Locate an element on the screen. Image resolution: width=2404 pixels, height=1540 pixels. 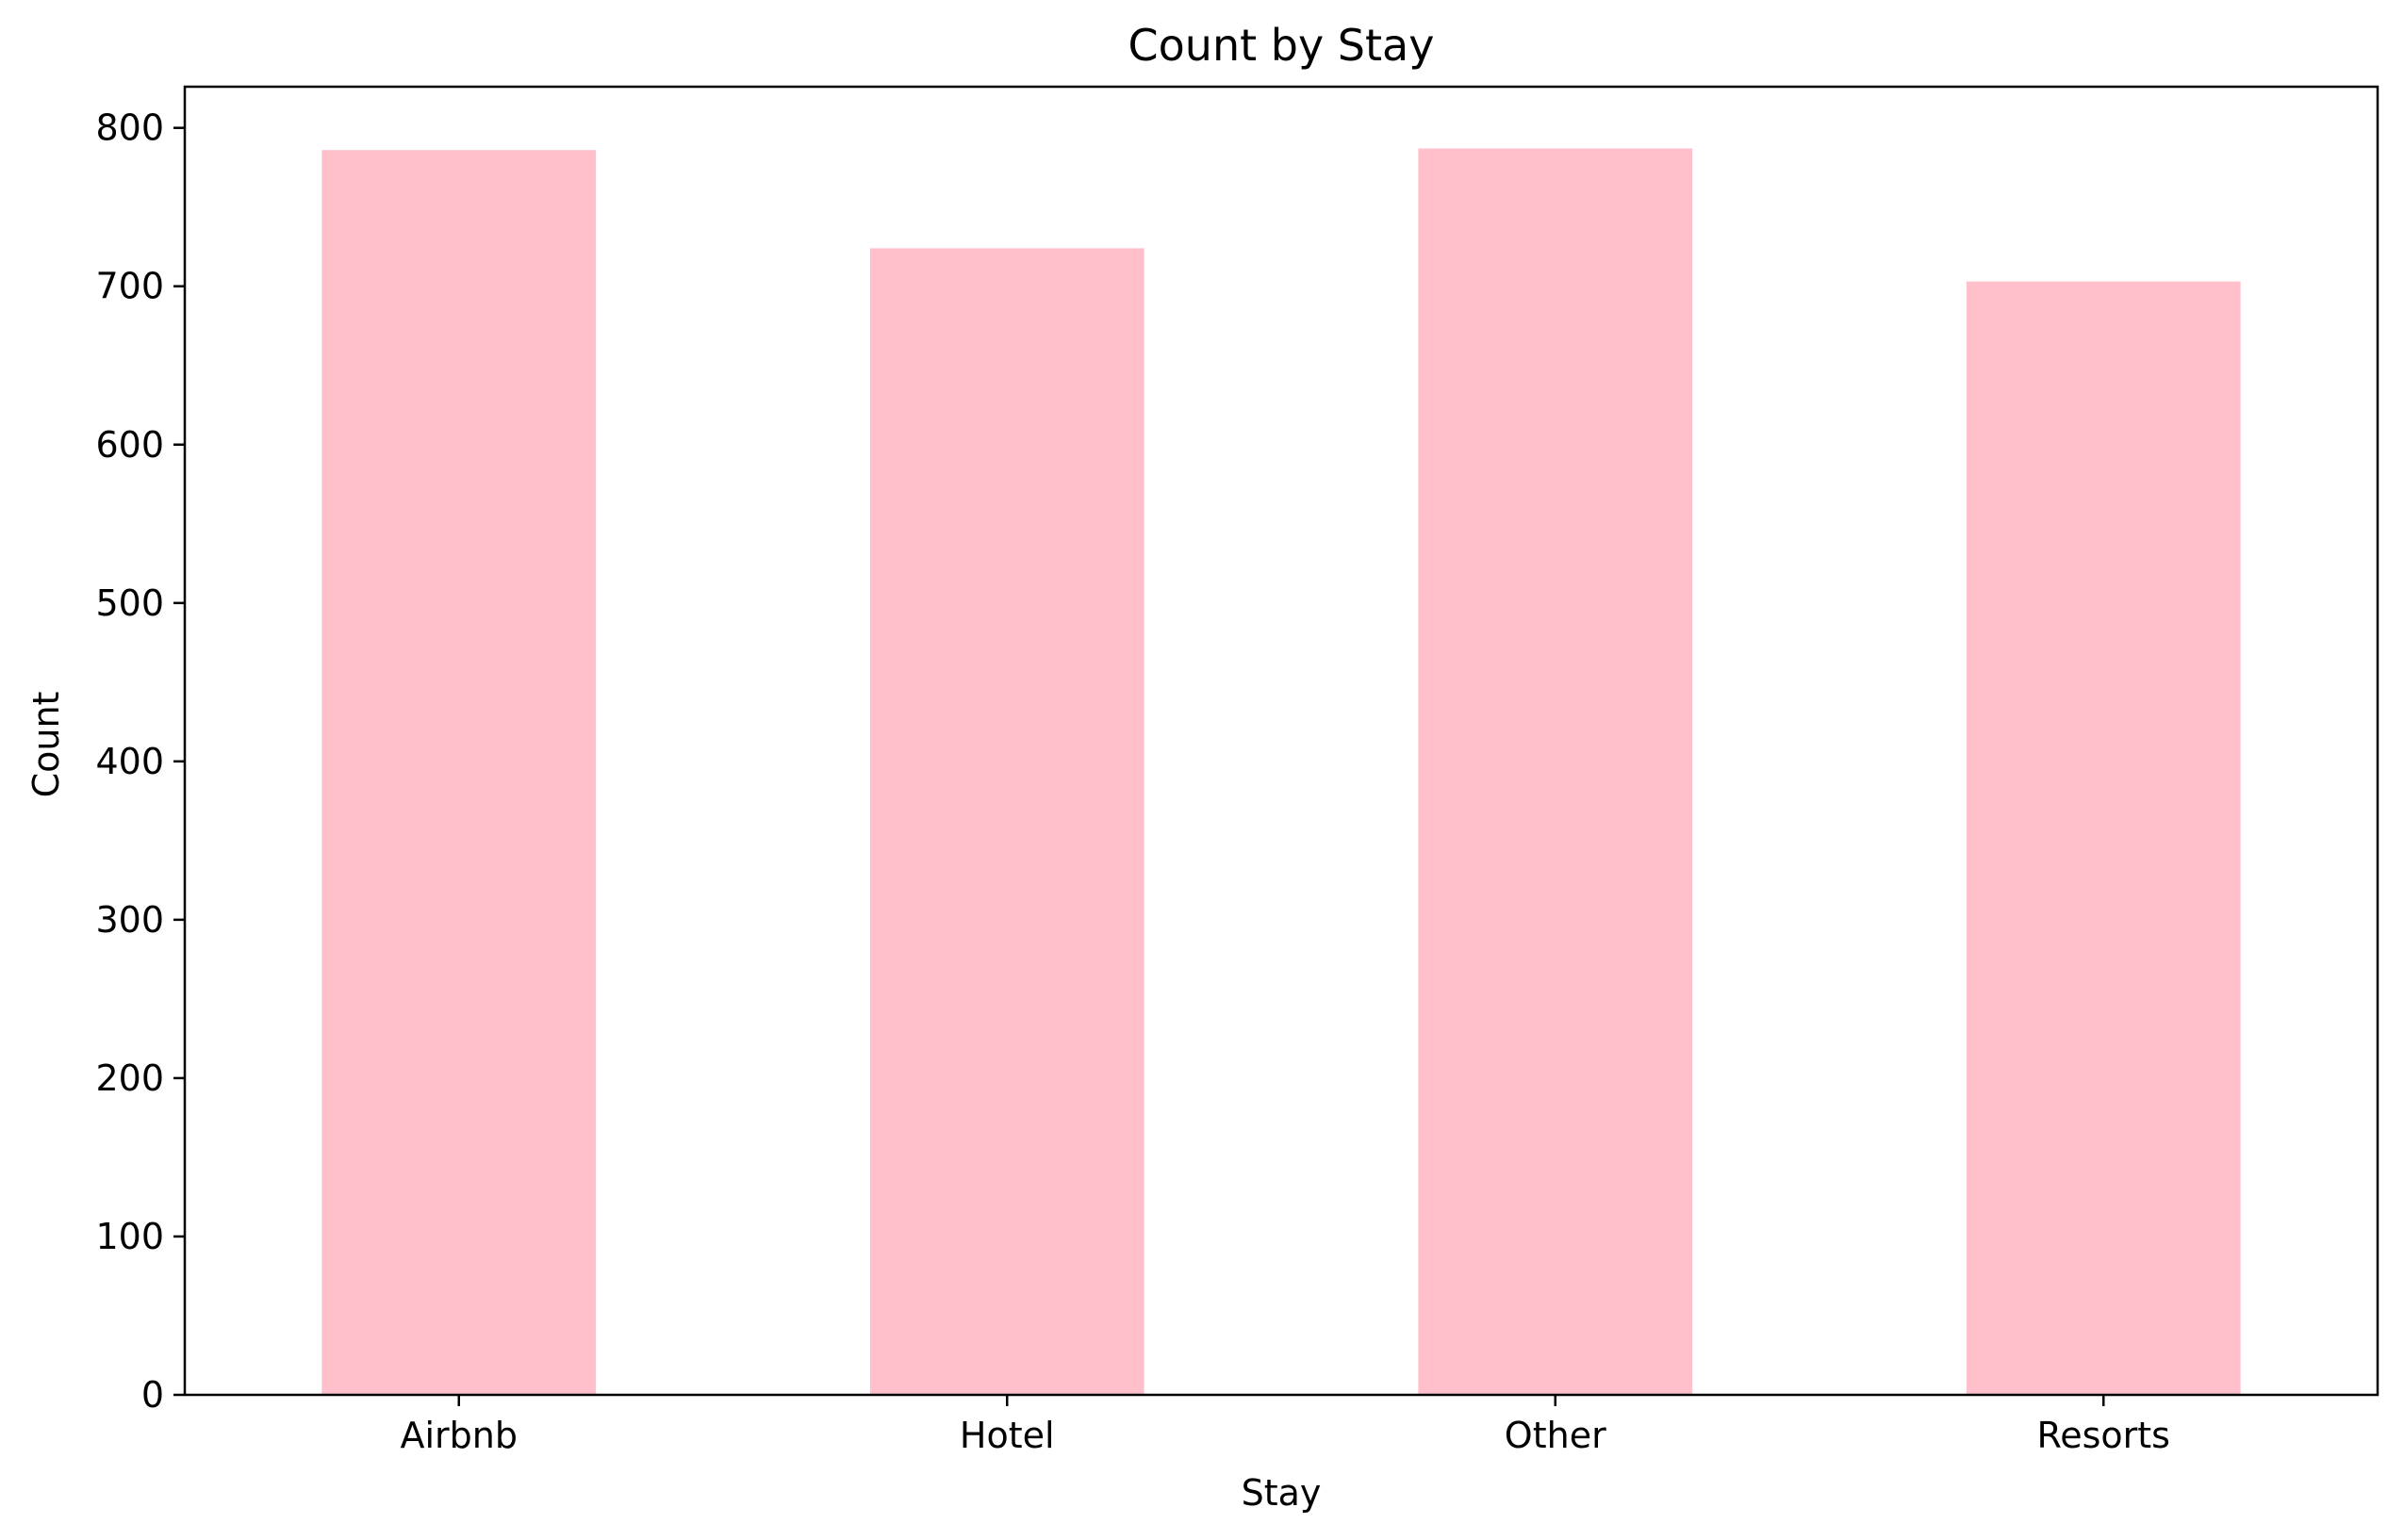
y-axis-label: Count is located at coordinates (46, 745).